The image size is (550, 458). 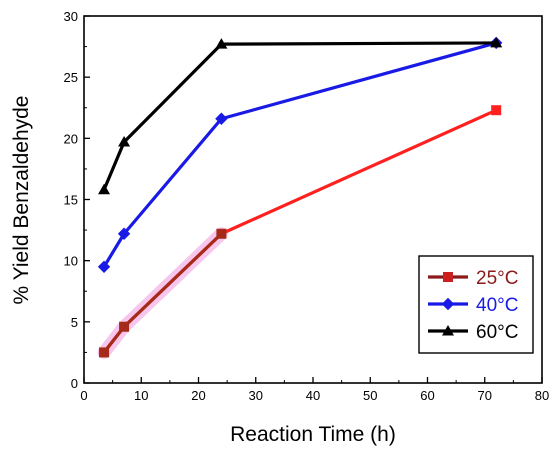 I want to click on x-axis-ticks: 0 10 20 30 40 50 60 70 80, so click(x=314, y=390).